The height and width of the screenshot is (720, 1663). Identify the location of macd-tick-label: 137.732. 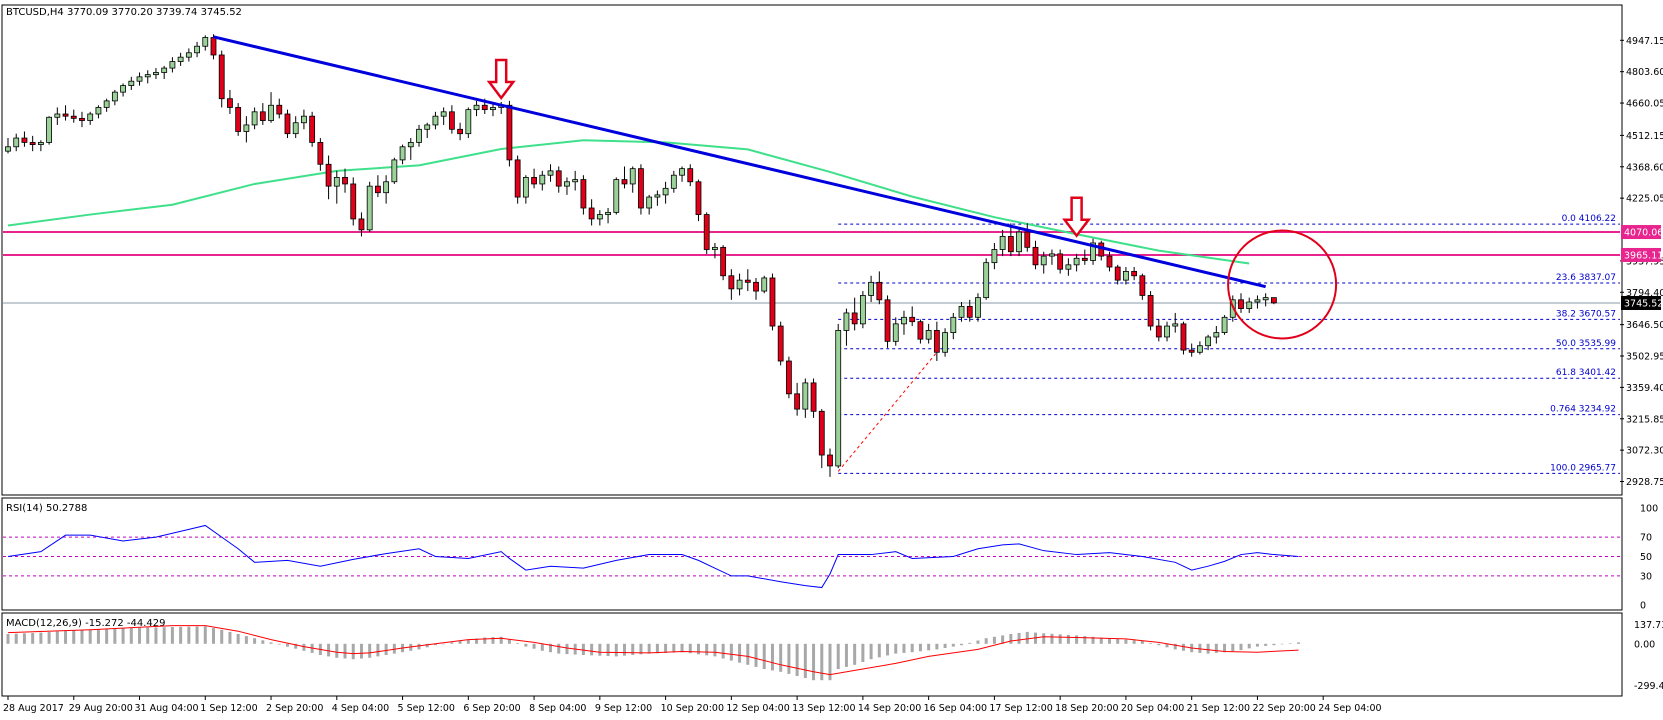
(1648, 625).